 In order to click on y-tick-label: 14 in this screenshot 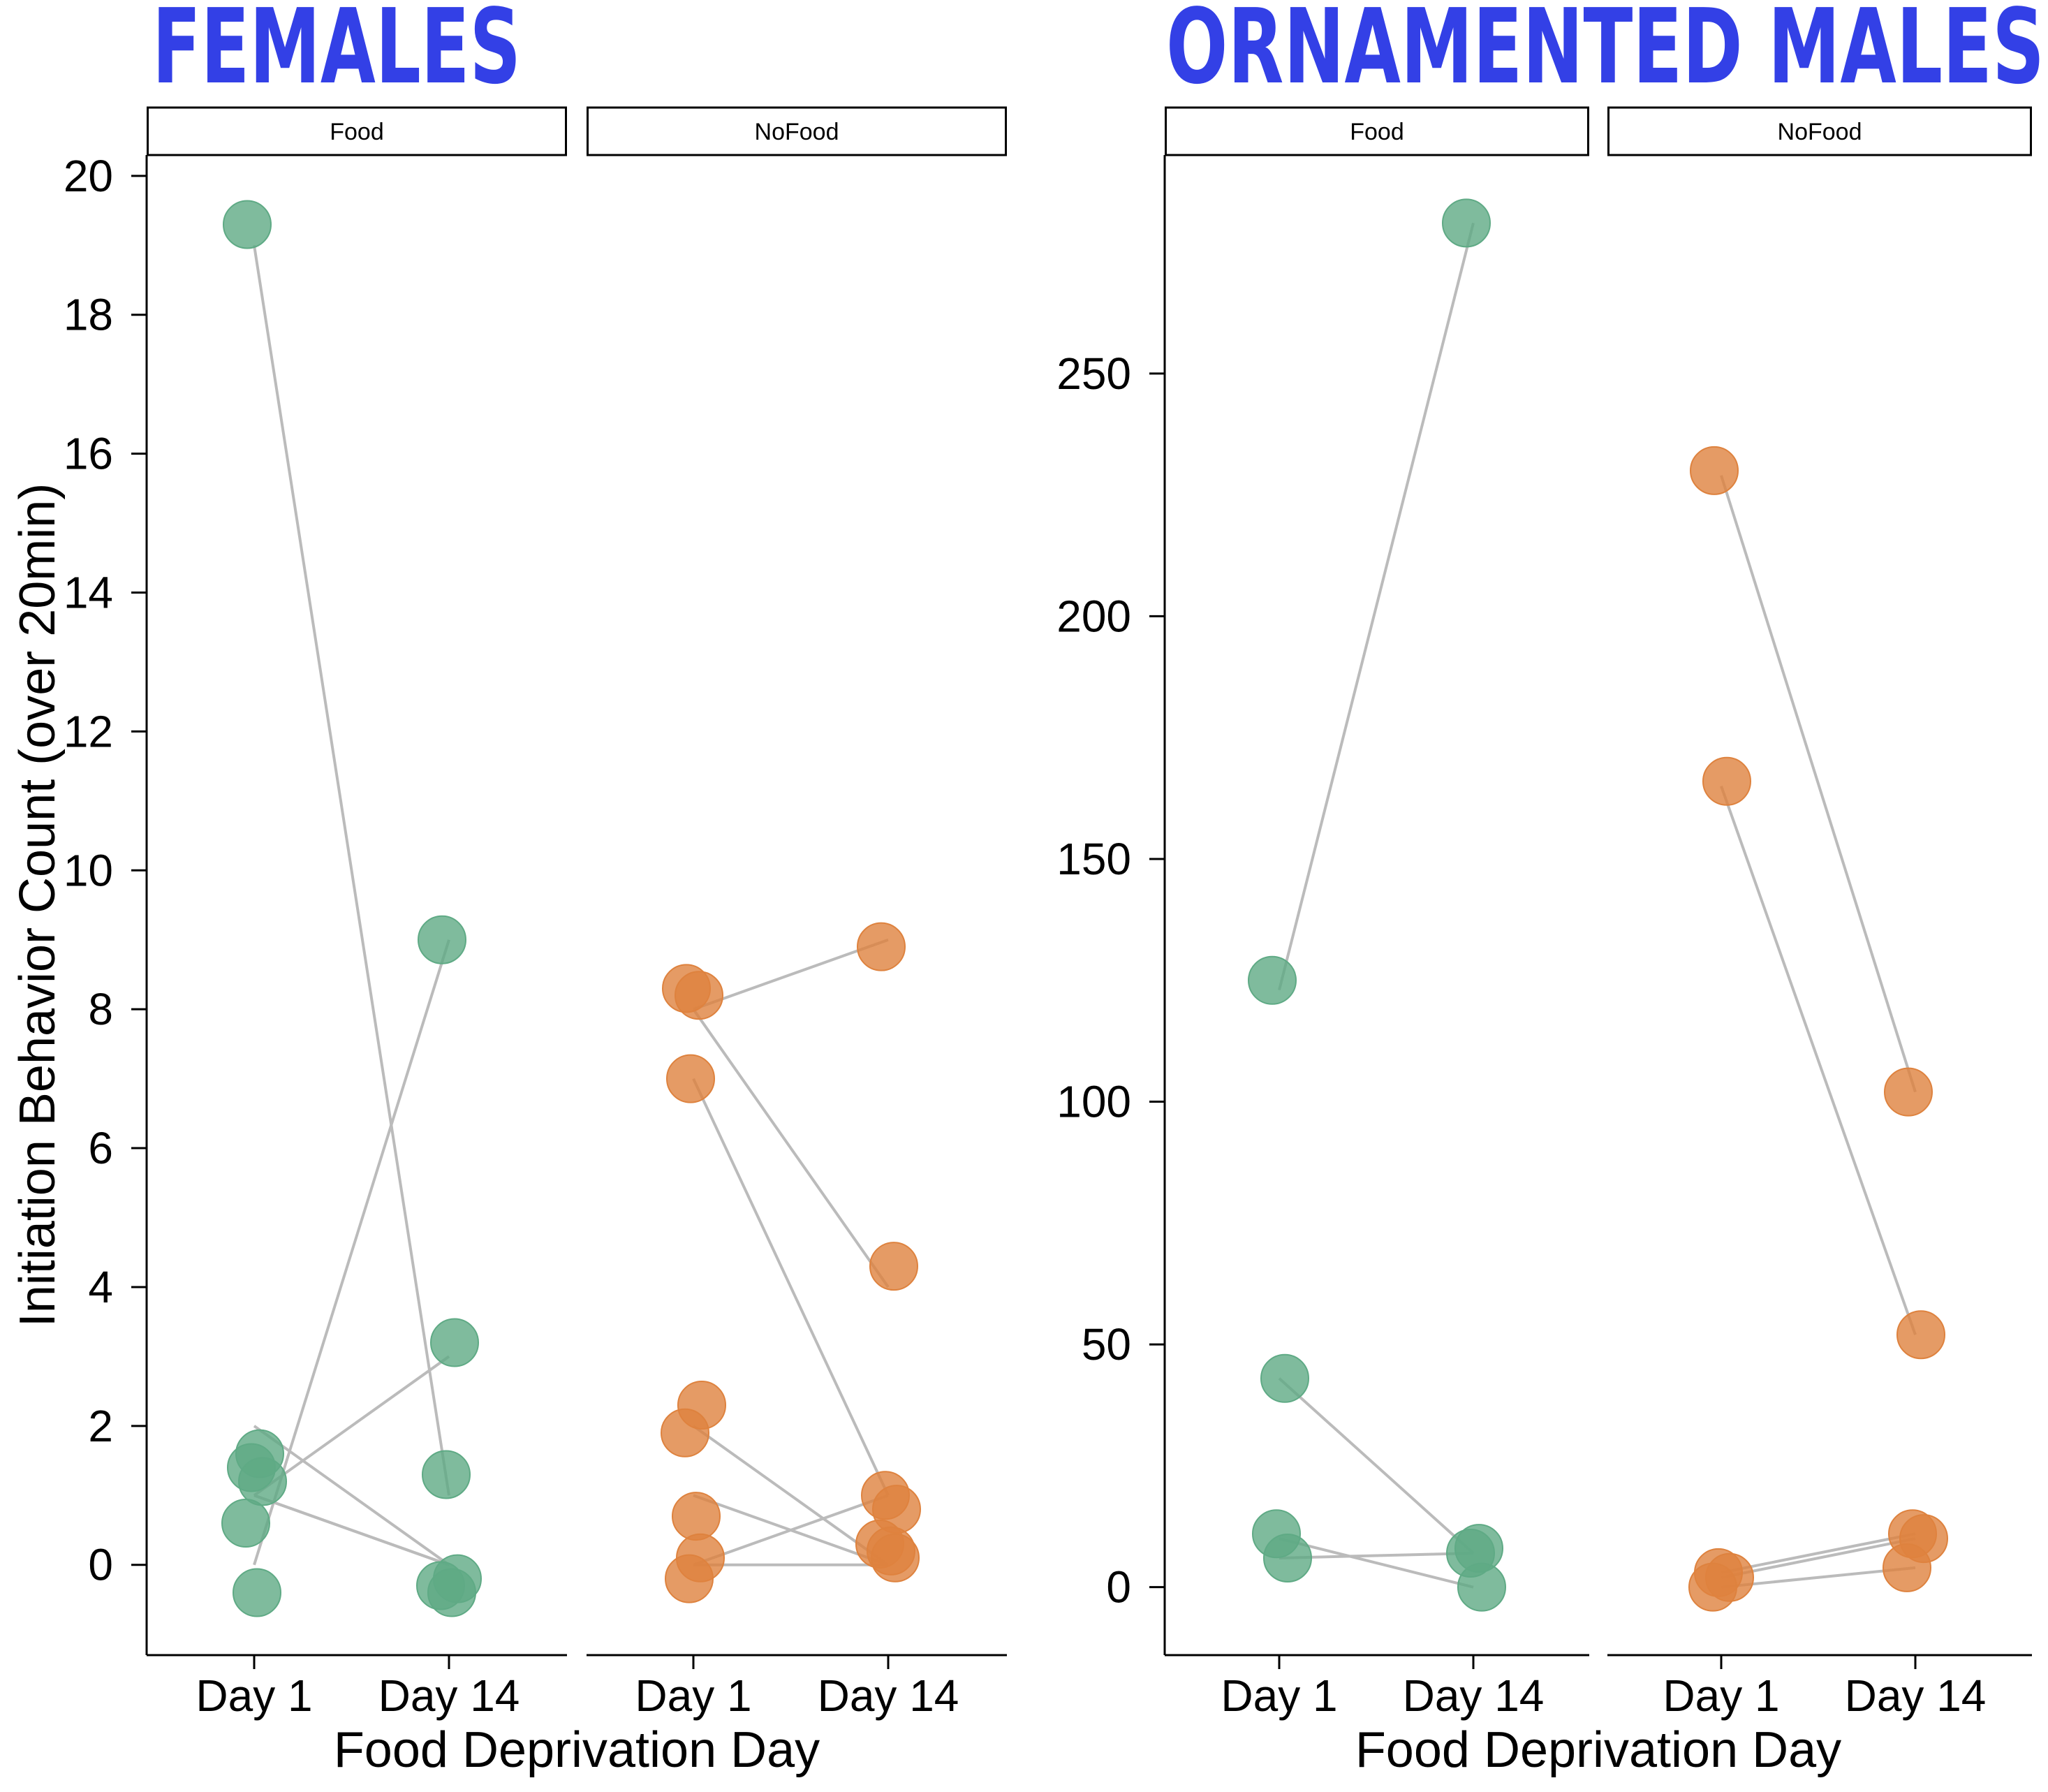, I will do `click(88, 593)`.